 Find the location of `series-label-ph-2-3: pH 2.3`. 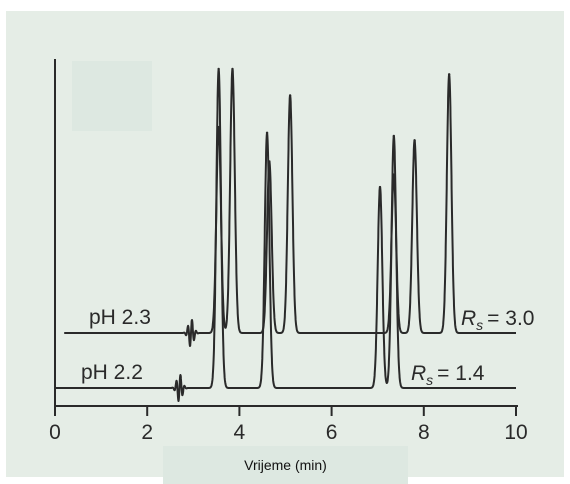

series-label-ph-2-3: pH 2.3 is located at coordinates (120, 317).